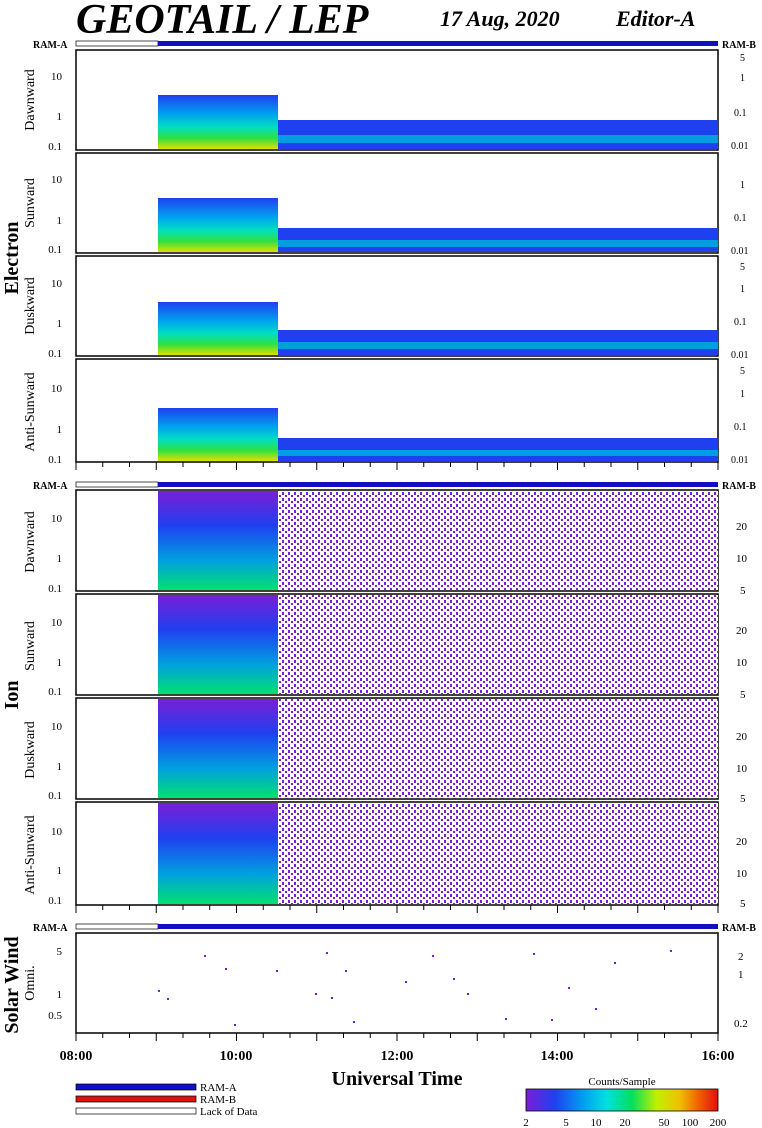 Image resolution: width=762 pixels, height=1128 pixels. I want to click on colorbar-tick: 50, so click(665, 1122).